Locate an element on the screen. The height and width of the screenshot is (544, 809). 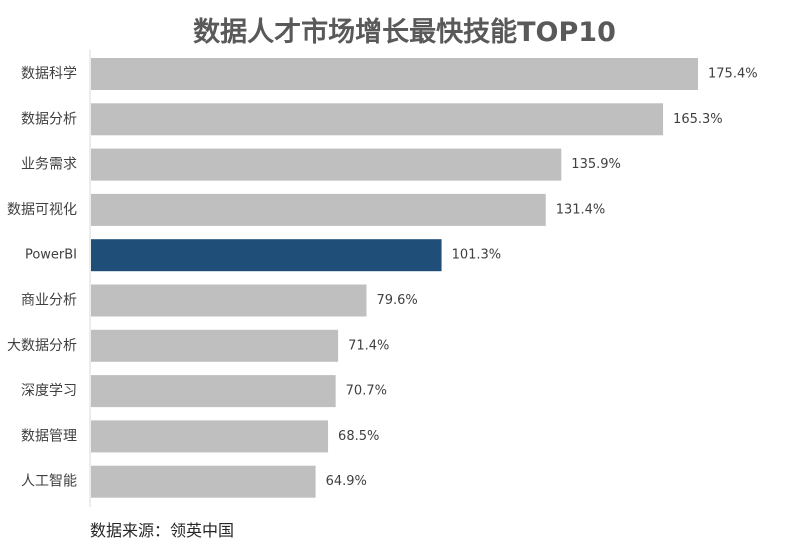
value-label-8: 68.5% is located at coordinates (358, 436).